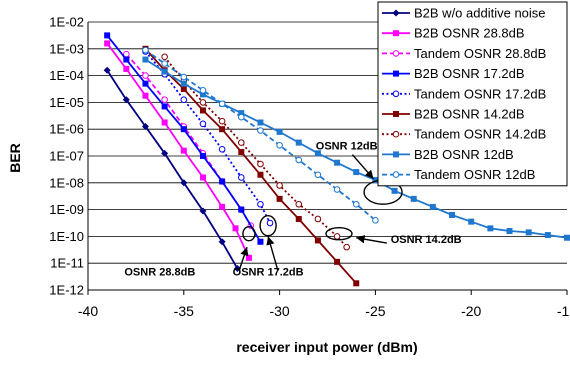 The height and width of the screenshot is (367, 570). Describe the element at coordinates (563, 311) in the screenshot. I see `x-tick-label: -15` at that location.